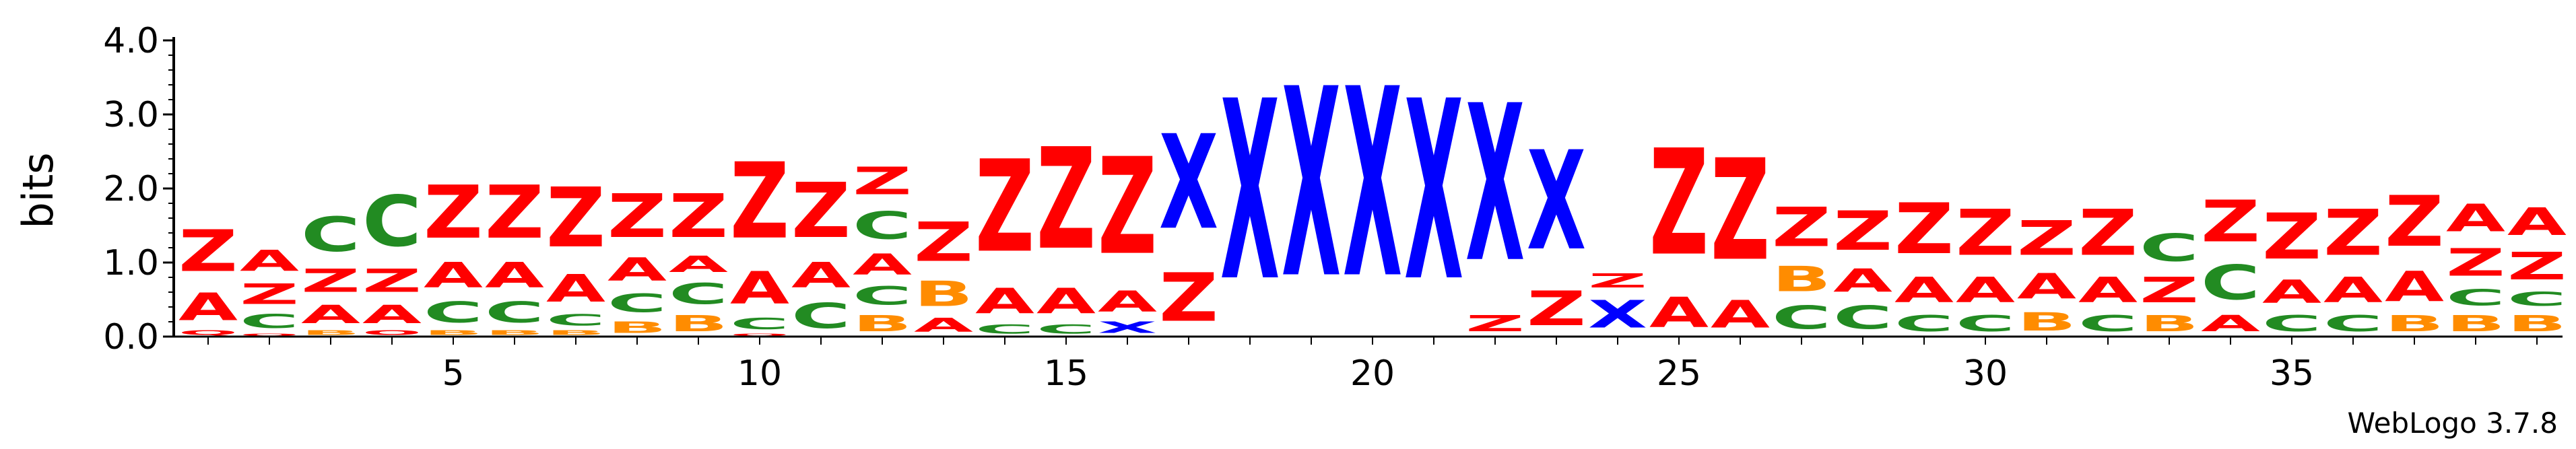  Describe the element at coordinates (2453, 423) in the screenshot. I see `footer-label: WebLogo 3.7.8` at that location.